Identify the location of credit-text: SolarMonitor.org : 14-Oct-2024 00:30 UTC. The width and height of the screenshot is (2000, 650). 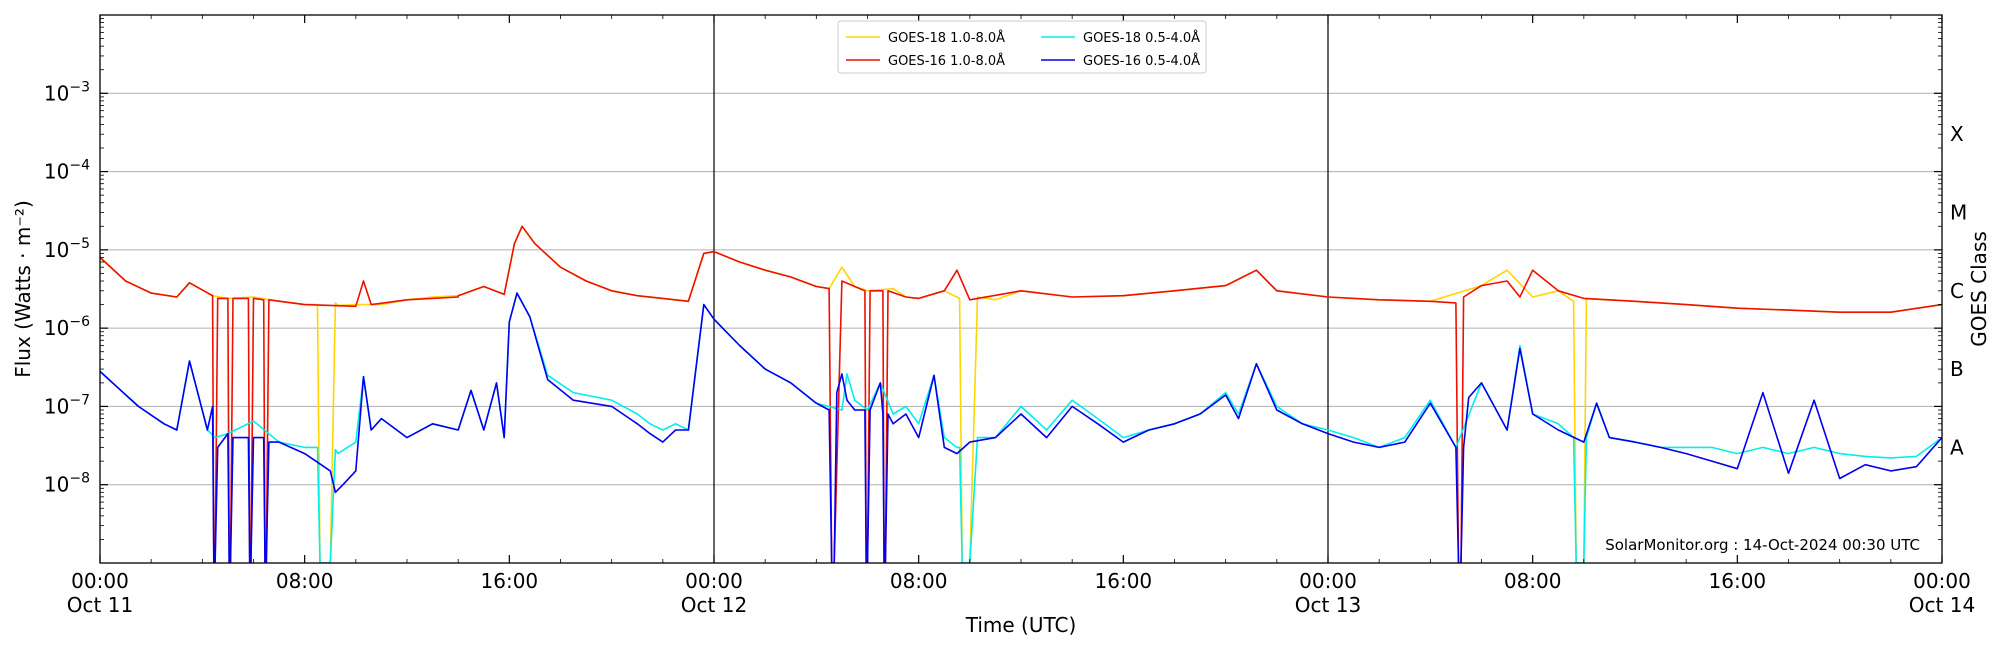
(1762, 545).